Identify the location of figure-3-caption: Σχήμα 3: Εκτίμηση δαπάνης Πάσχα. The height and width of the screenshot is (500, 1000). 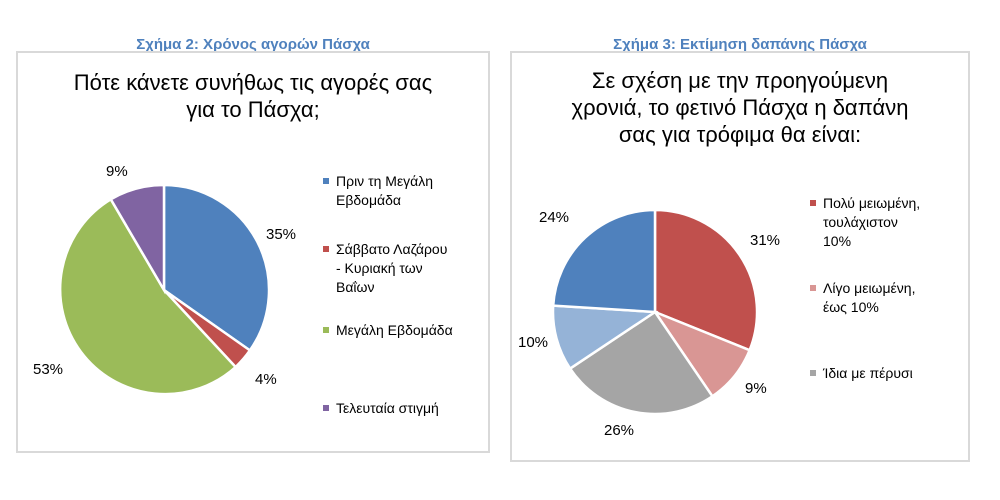
(740, 44).